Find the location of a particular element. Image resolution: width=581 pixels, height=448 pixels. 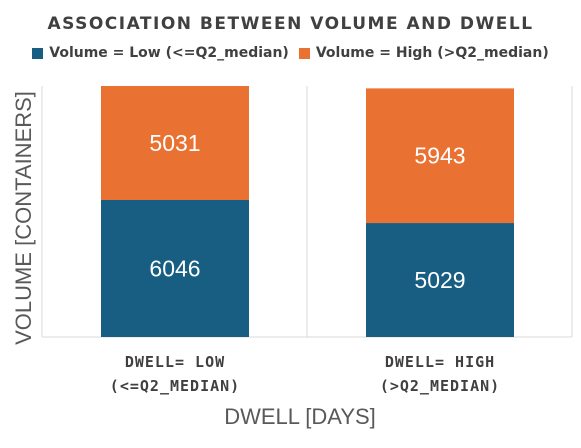

x-tick-label-dwell-low: DWELL= LOW (<=Q2_MEDIAN) is located at coordinates (175, 374).